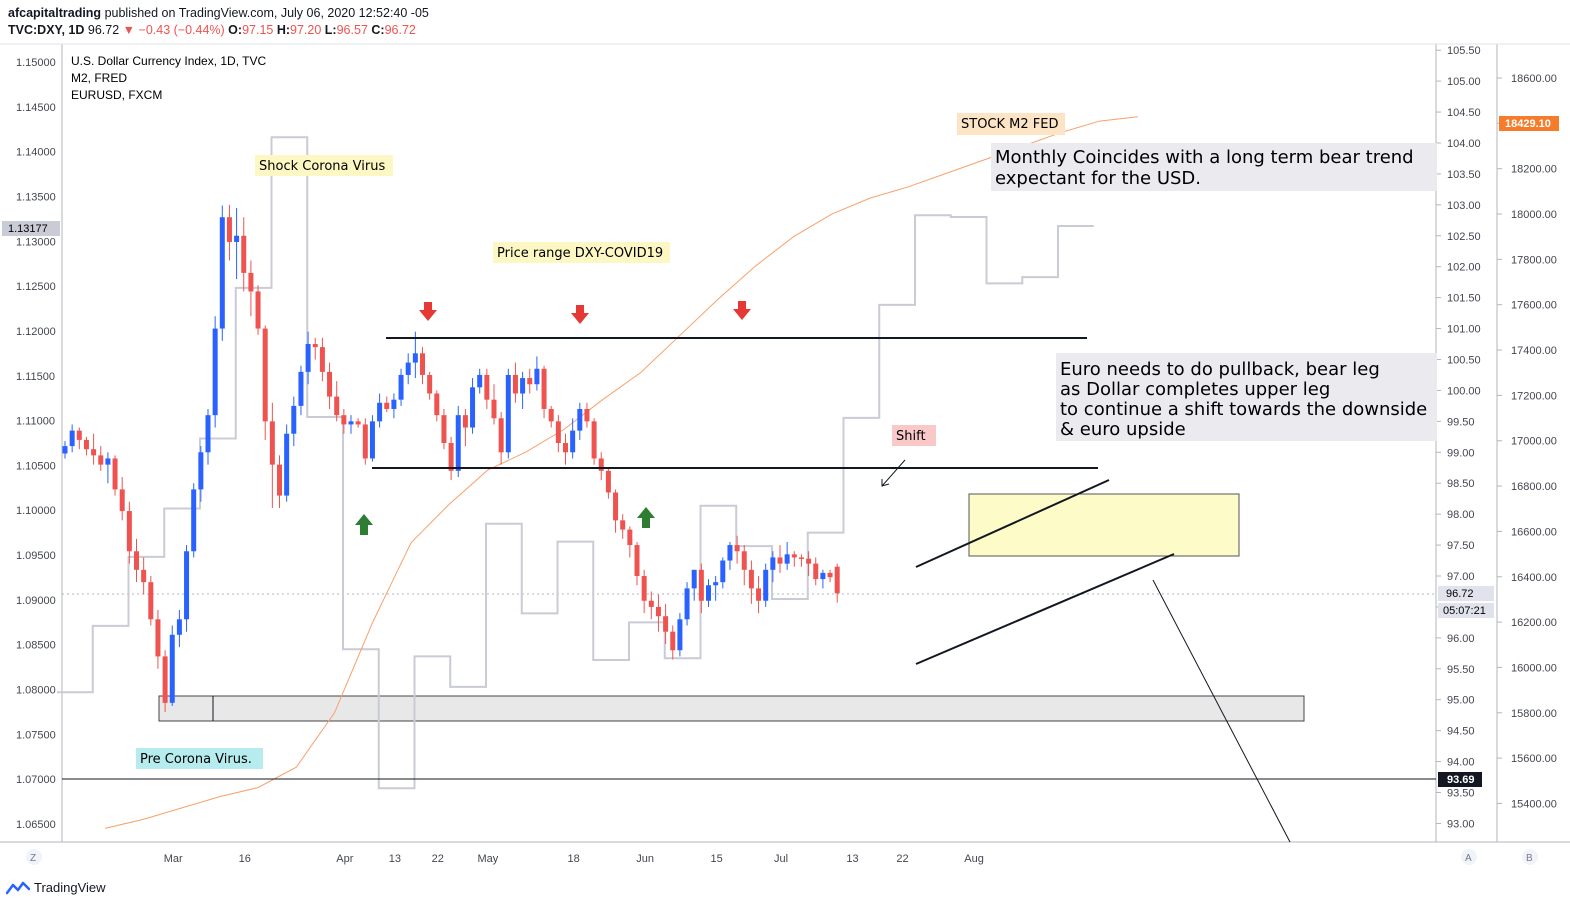 Image resolution: width=1570 pixels, height=908 pixels. What do you see at coordinates (1220, 369) in the screenshot?
I see `svg-text:Euro needs to do pullback, bea: Euro needs to do pullback, bear leg` at bounding box center [1220, 369].